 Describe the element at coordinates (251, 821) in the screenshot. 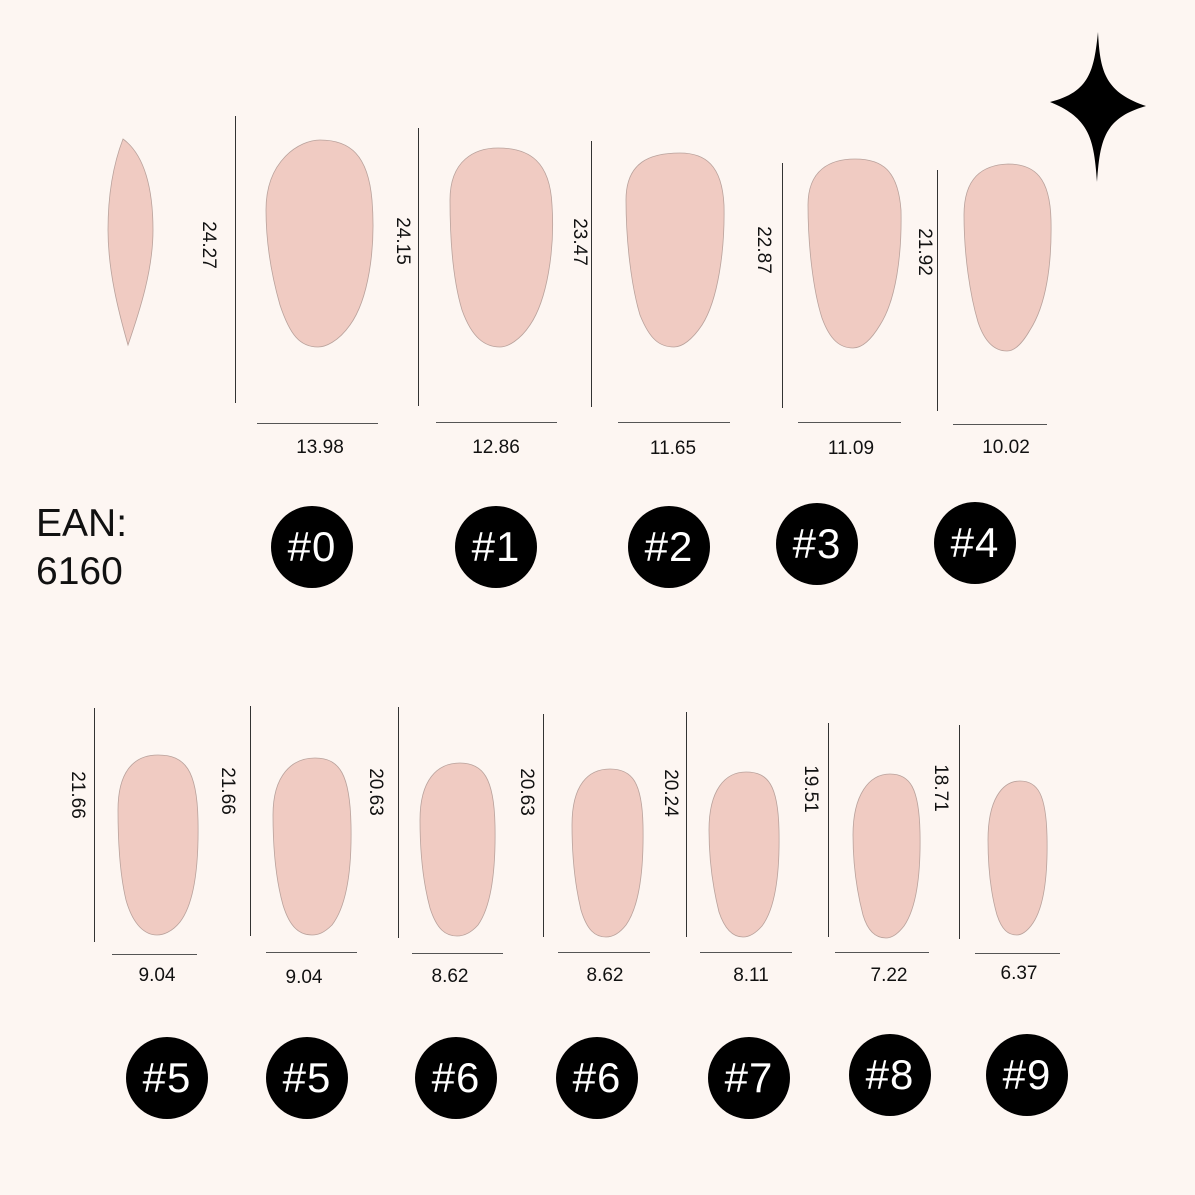

I see `length-line-5b` at that location.